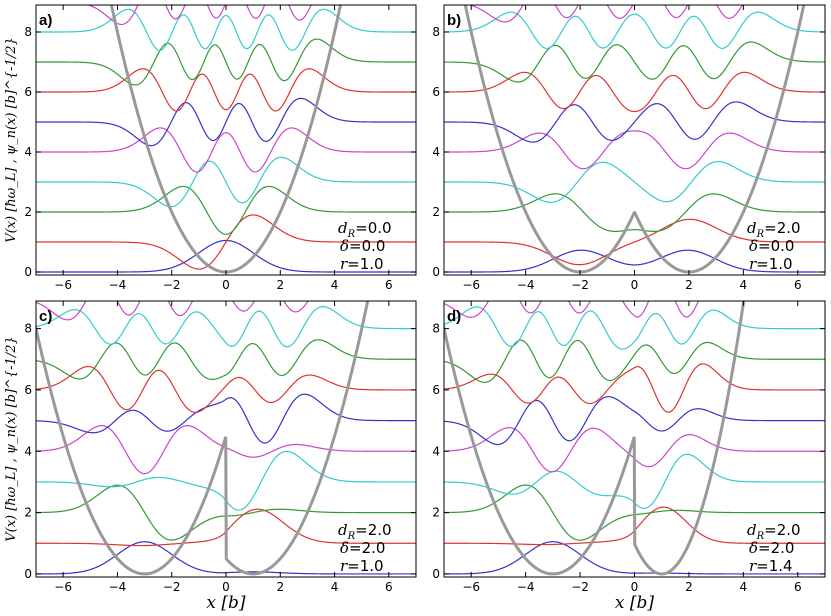 This screenshot has height=616, width=831. I want to click on y-axis-label-bottom: V(x) [ħω_L] , ψ_n(x) [b]^{-1/2}, so click(11, 439).